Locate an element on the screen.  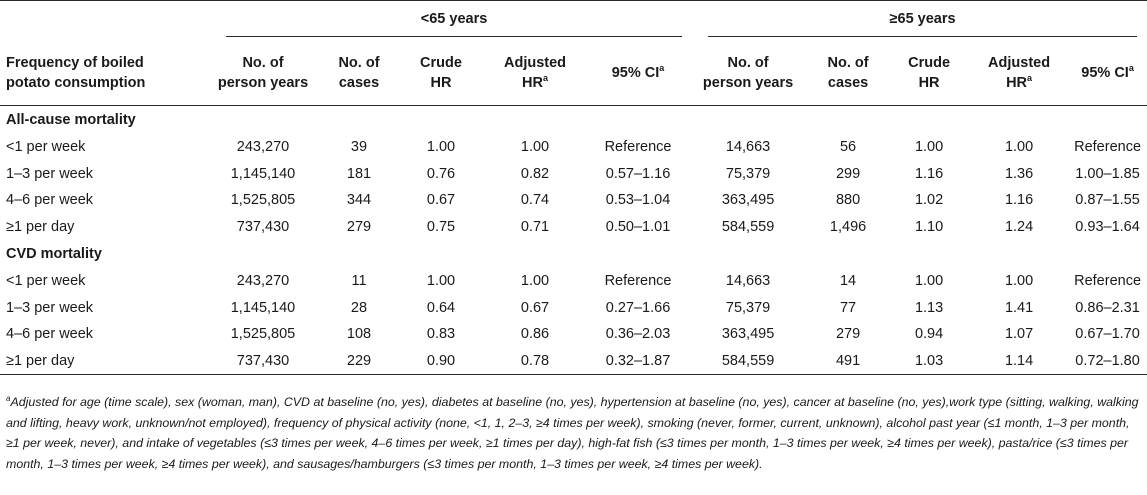
table-cell: 0.53–1.04 is located at coordinates (638, 200).